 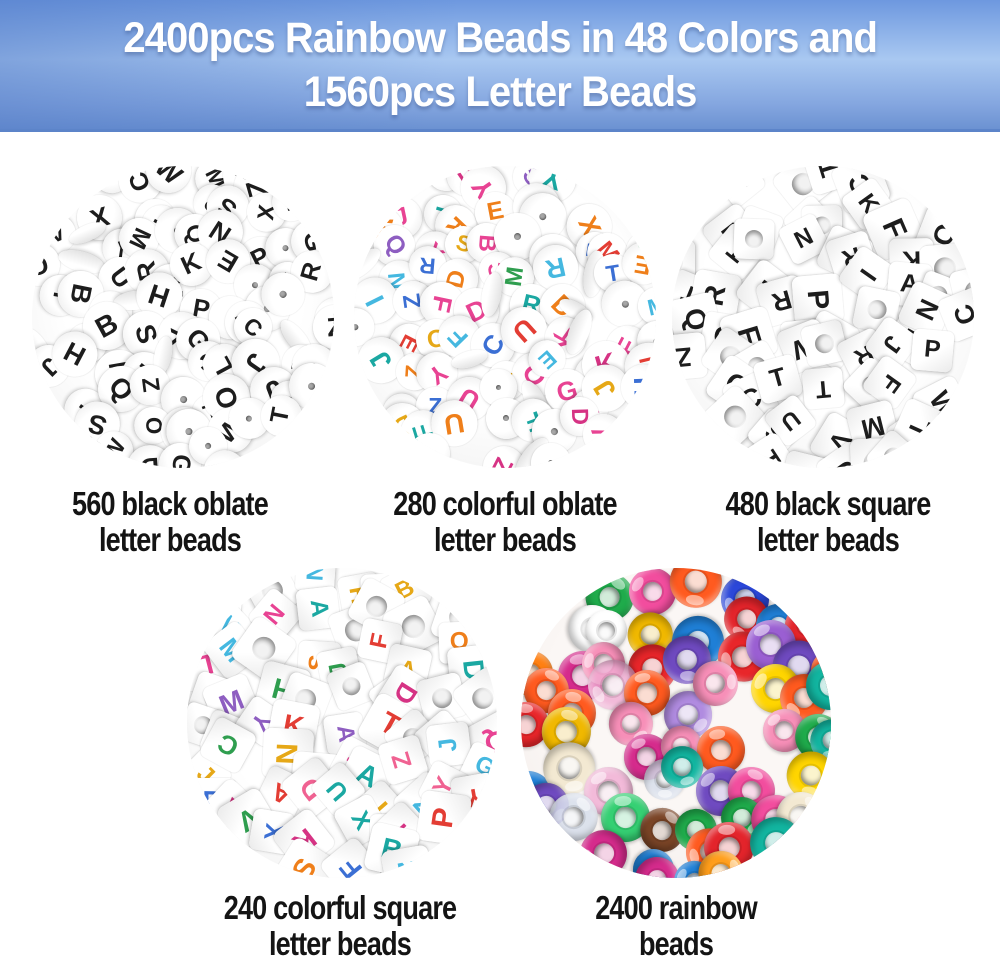 I want to click on bead-letter: B, so click(x=106, y=325).